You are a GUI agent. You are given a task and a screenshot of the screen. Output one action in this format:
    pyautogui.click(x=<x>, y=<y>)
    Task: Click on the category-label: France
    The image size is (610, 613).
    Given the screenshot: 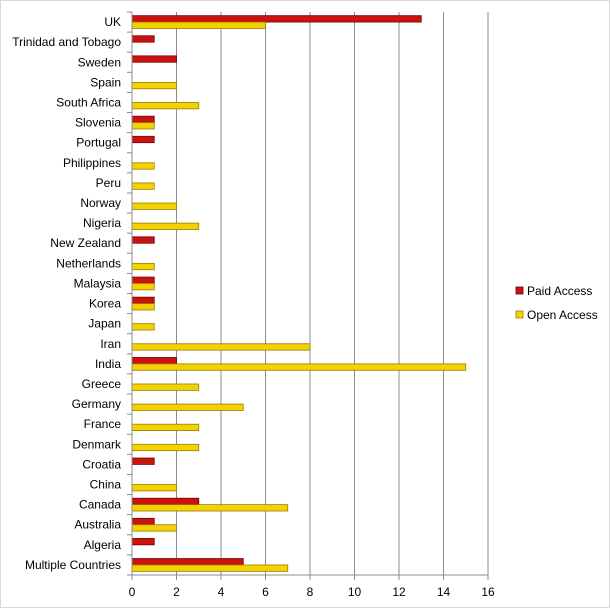 What is the action you would take?
    pyautogui.click(x=103, y=424)
    